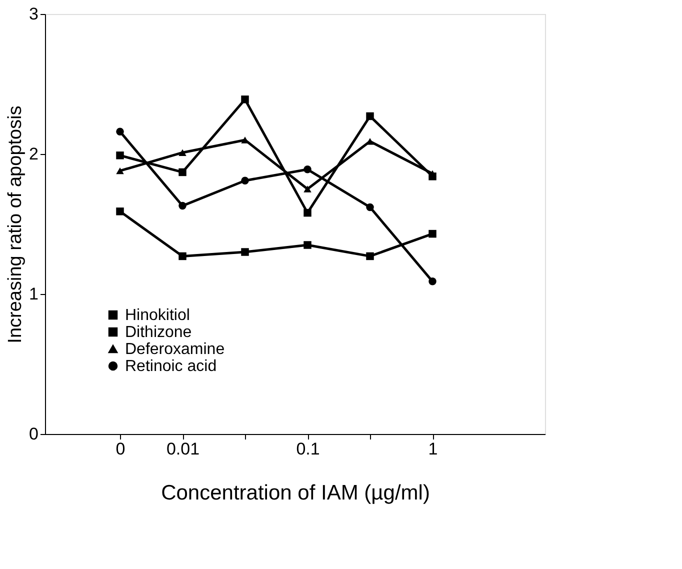 This screenshot has height=569, width=682. Describe the element at coordinates (121, 449) in the screenshot. I see `x-tick-label: 0` at that location.